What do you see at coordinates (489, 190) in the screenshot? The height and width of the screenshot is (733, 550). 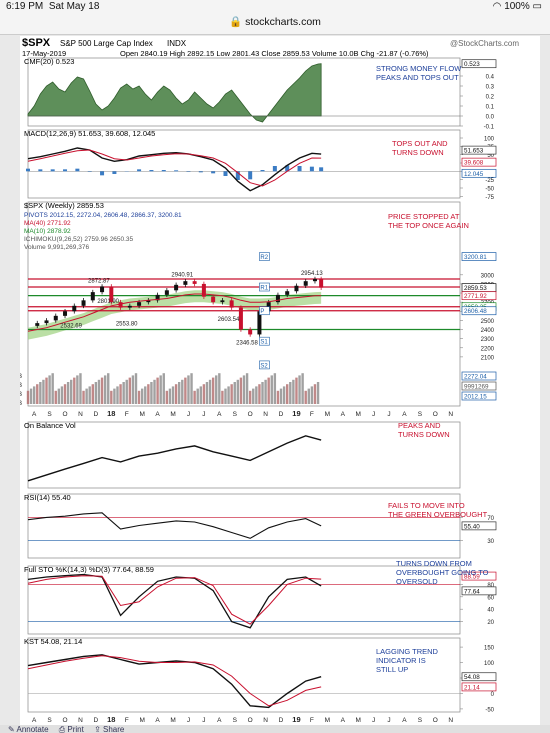 I see `macd-tick-label: -50` at bounding box center [489, 190].